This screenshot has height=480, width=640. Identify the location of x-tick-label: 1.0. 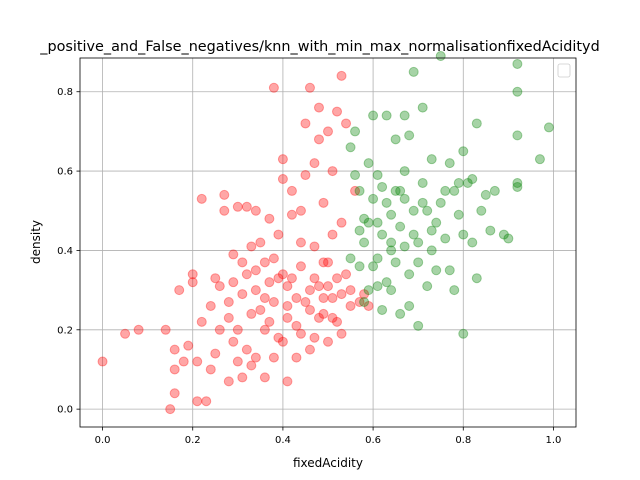
(554, 440).